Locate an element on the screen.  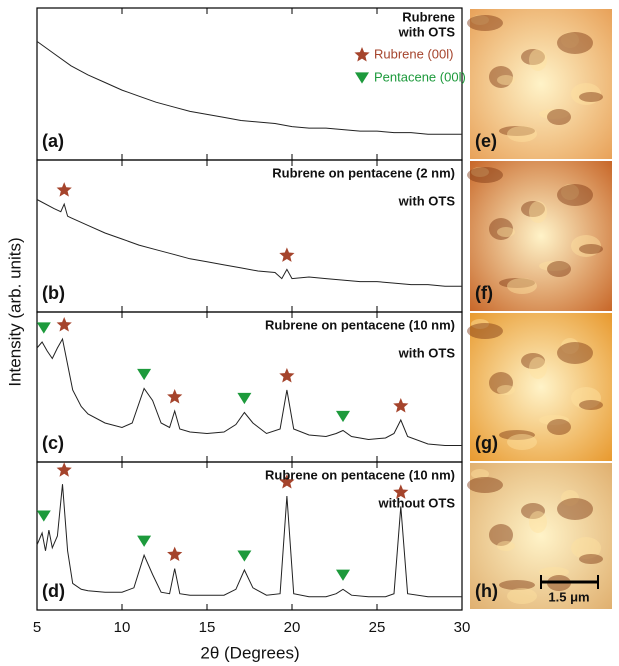
legend-label: Rubrene (00l) is located at coordinates (414, 53).